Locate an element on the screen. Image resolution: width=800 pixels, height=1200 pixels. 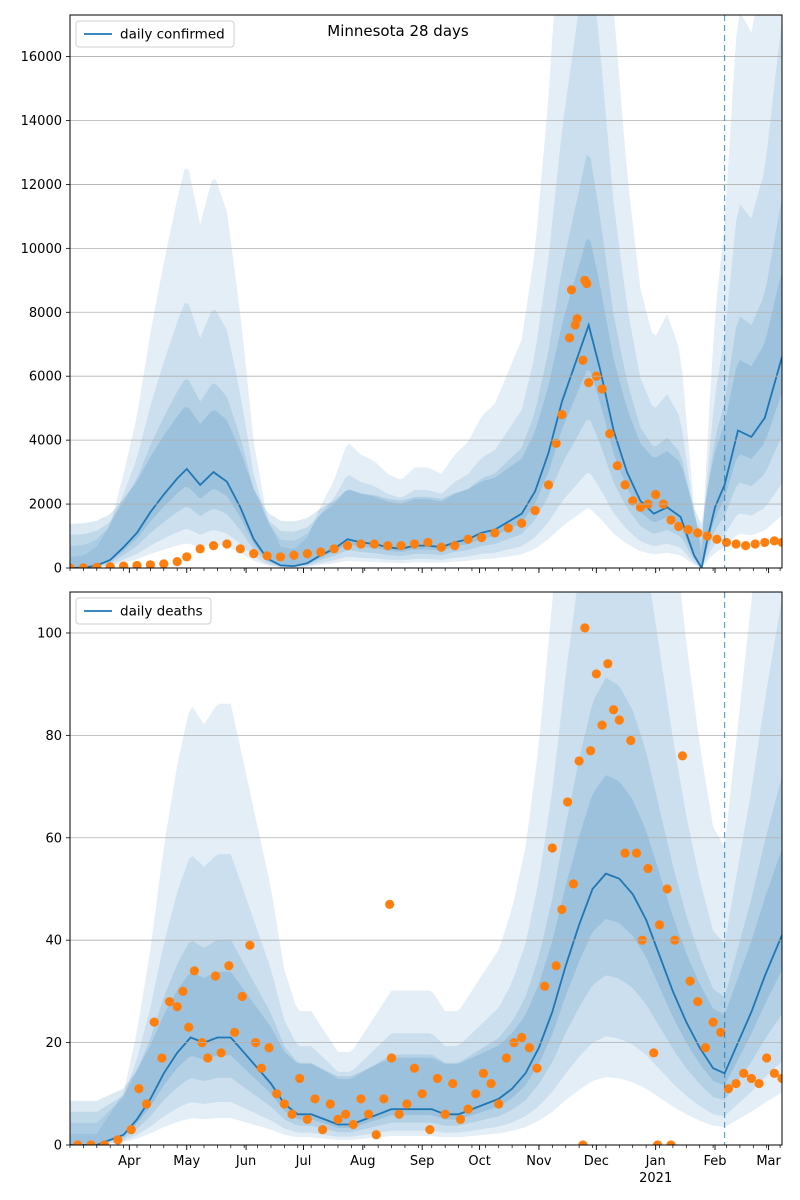
confirmed-legend: daily confirmed is located at coordinates (155, 34).